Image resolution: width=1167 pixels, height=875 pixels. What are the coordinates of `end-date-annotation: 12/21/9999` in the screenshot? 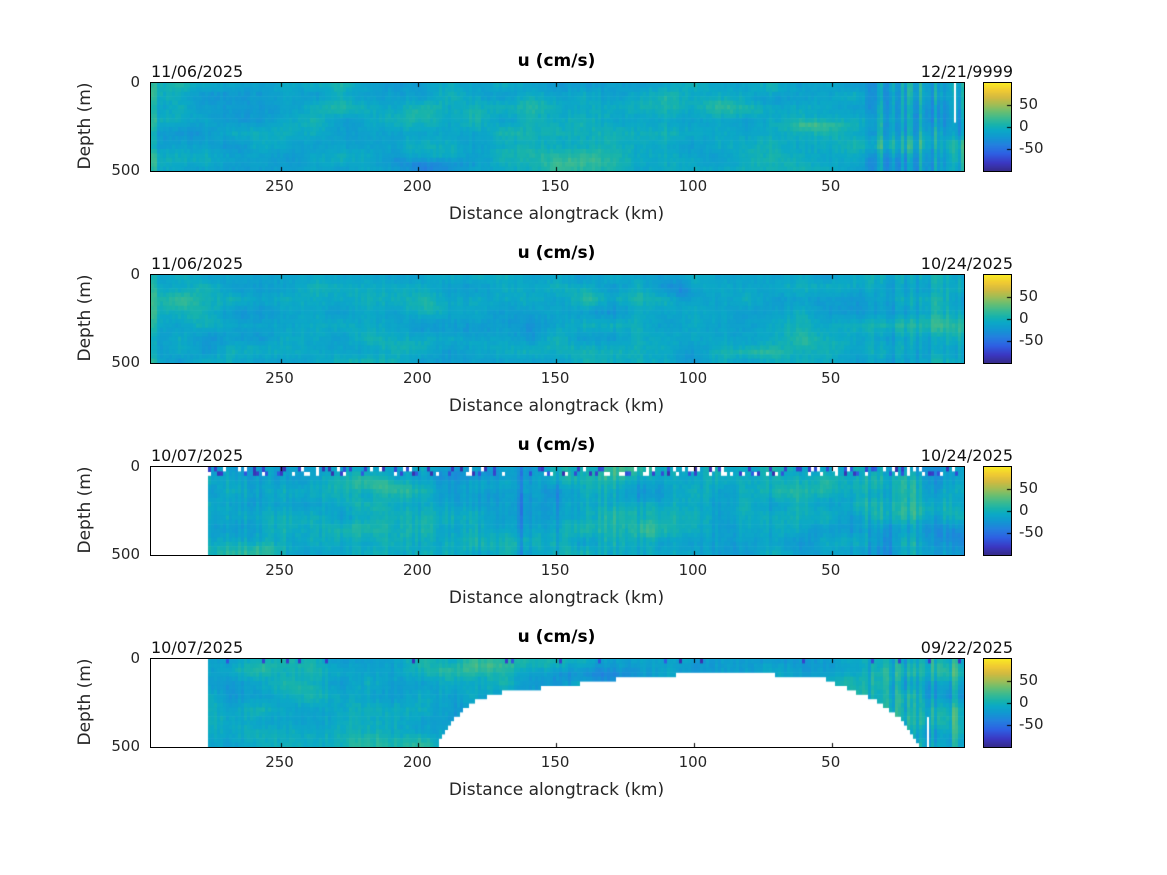 It's located at (966, 71).